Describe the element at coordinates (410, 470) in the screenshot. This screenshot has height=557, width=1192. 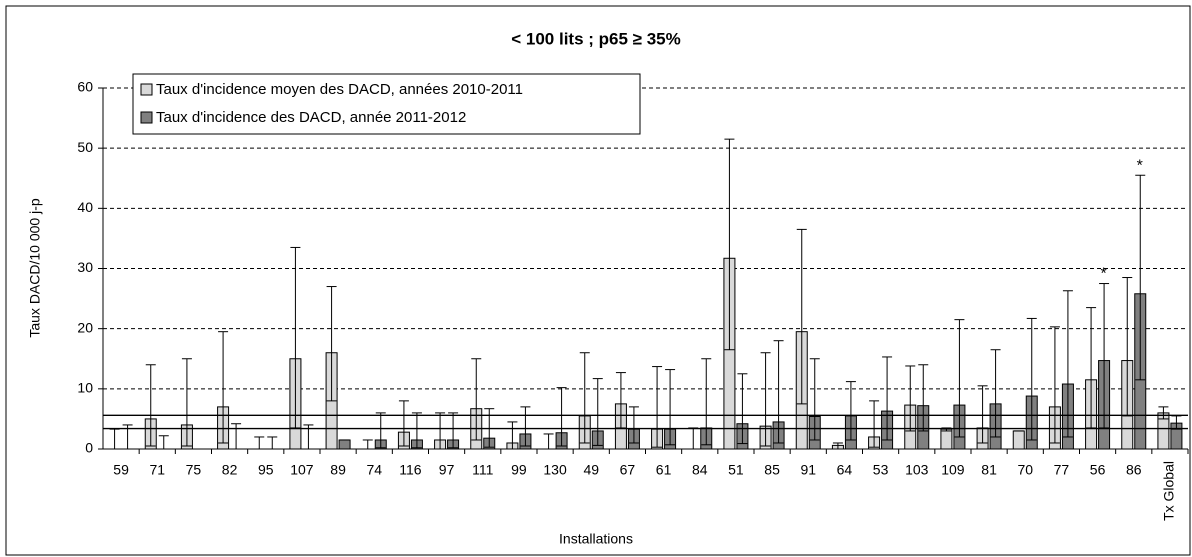
I see `x-tick-label: 116` at that location.